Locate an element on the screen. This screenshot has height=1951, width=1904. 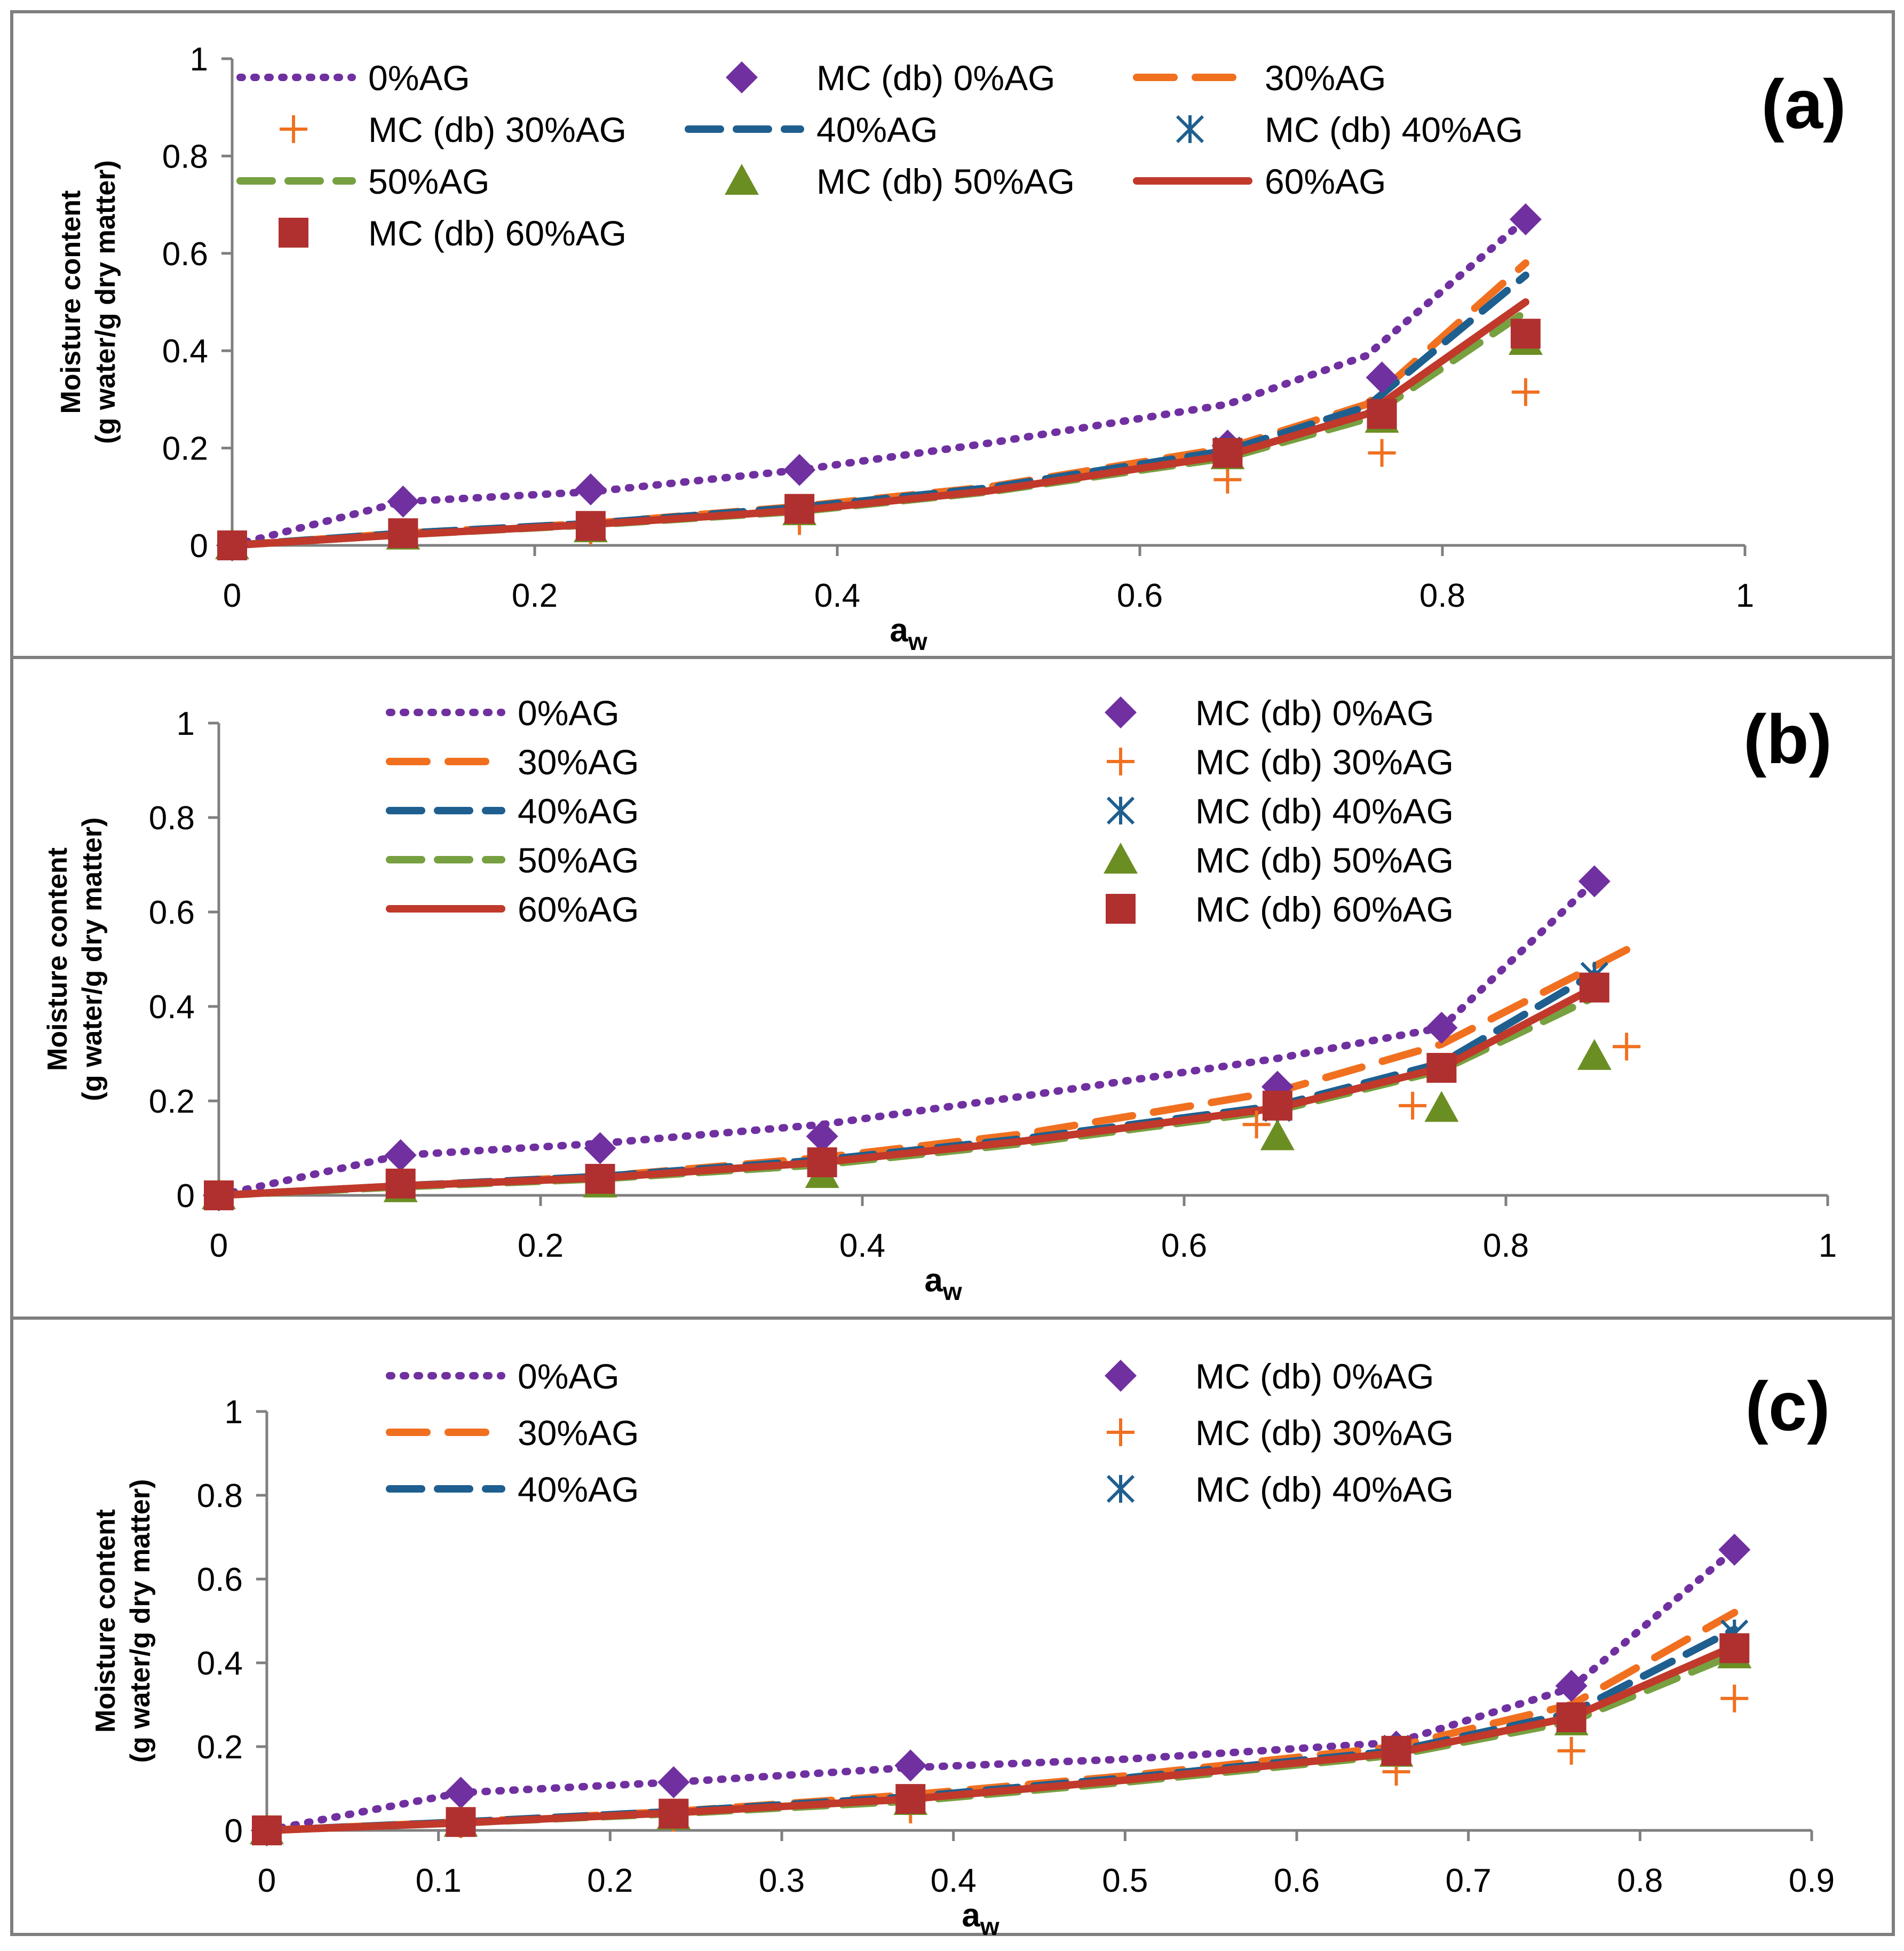
series-line-0pct-AG is located at coordinates (906, 1038).